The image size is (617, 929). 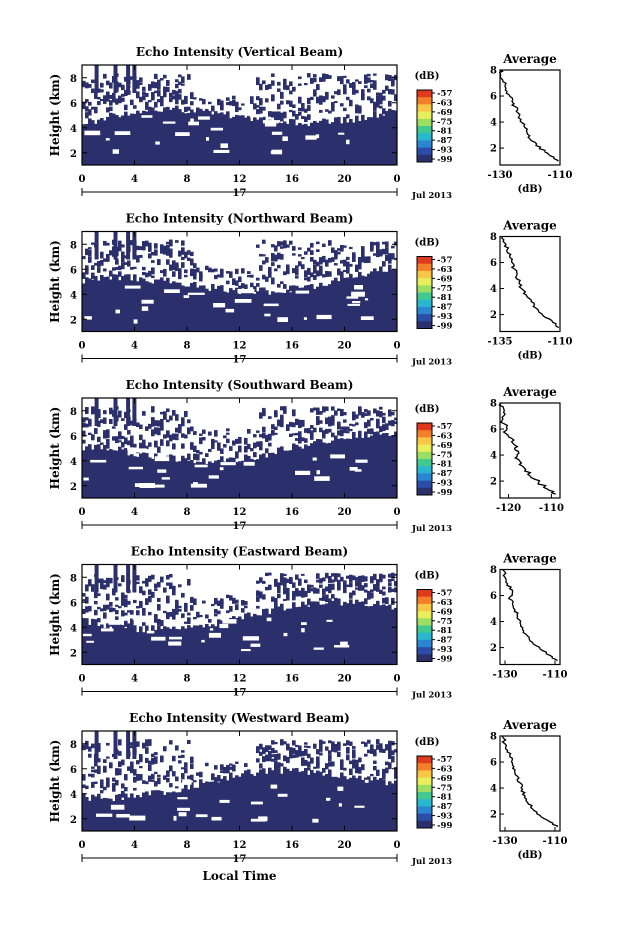 What do you see at coordinates (444, 308) in the screenshot?
I see `colorbar-tick-label: -87` at bounding box center [444, 308].